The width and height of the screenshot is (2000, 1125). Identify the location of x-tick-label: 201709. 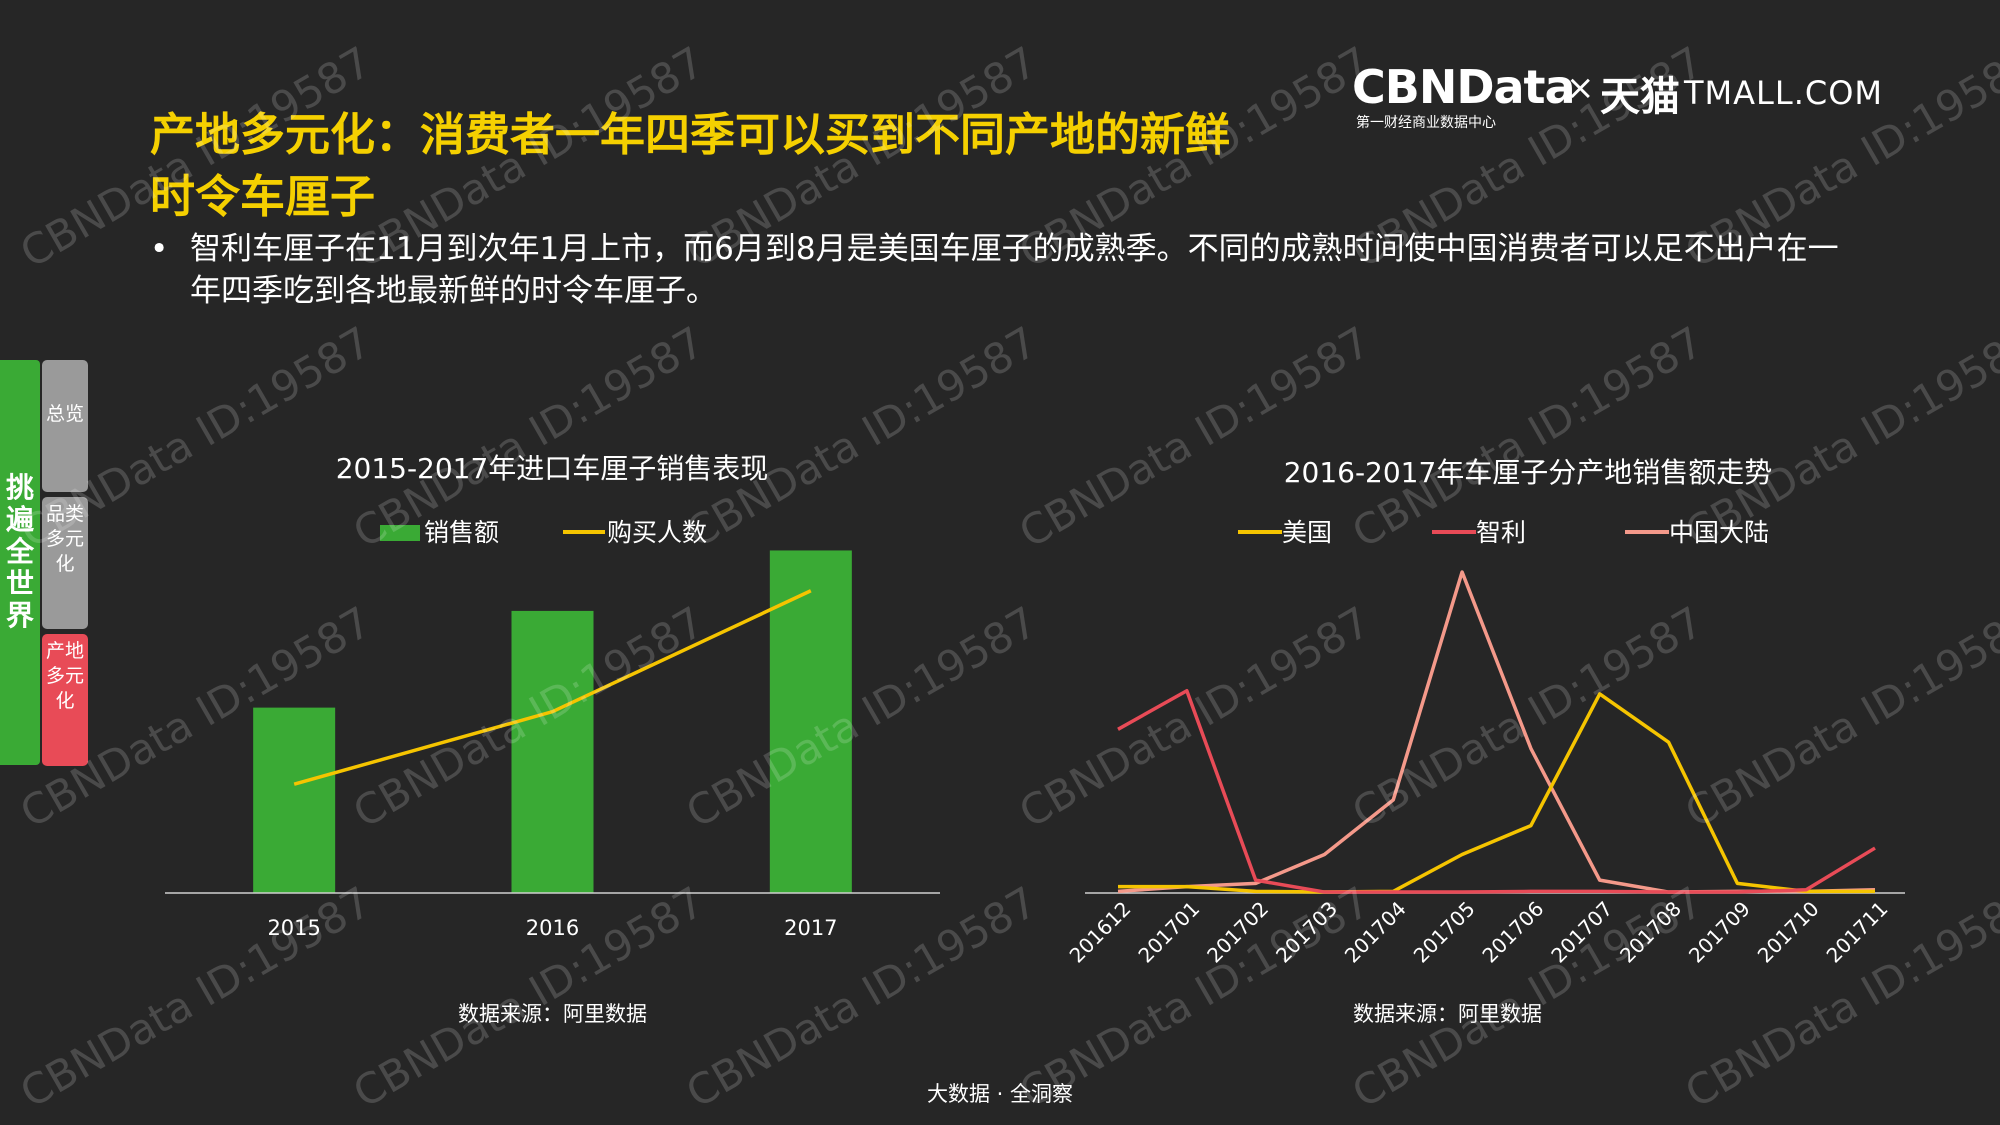
(1719, 932).